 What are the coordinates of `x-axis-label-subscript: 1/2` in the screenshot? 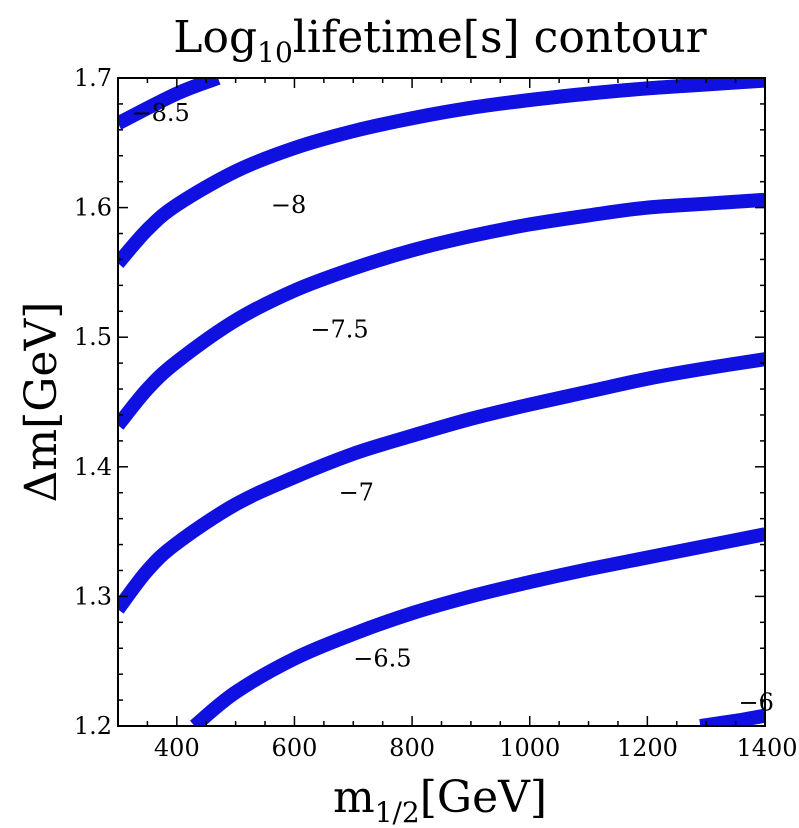 It's located at (397, 812).